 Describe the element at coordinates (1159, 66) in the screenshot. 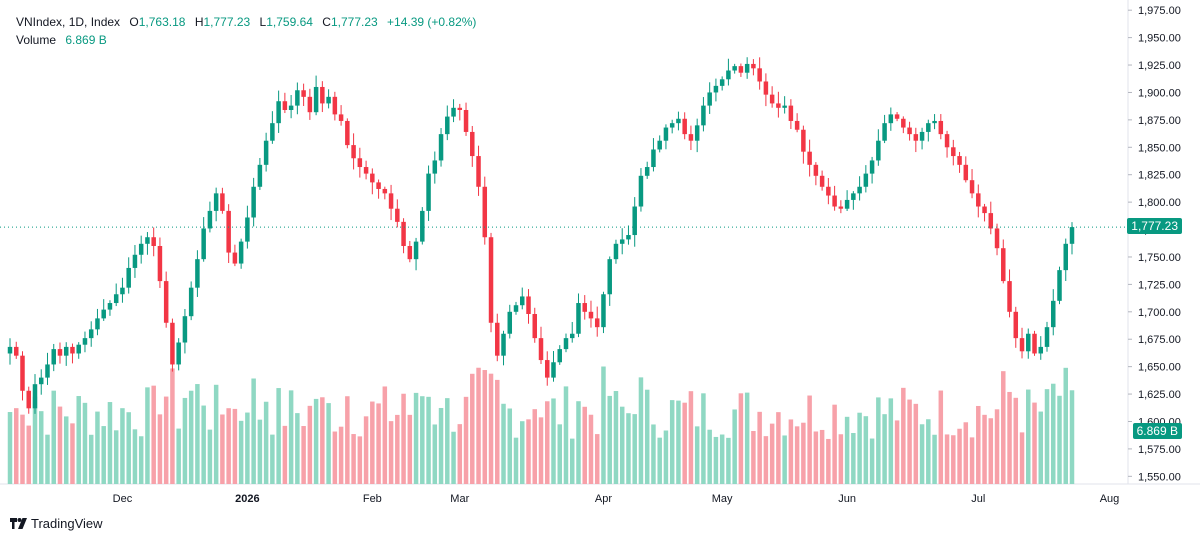

I see `price-tick-label: 1,925.00` at that location.